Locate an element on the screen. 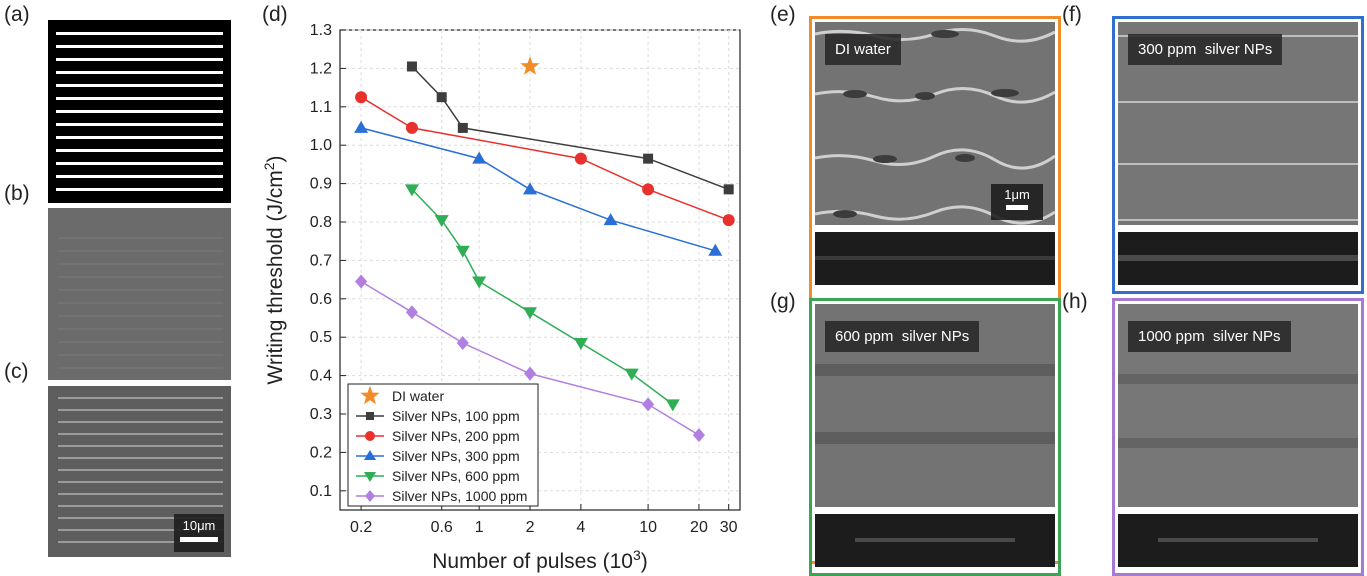 The image size is (1367, 576). marker-star is located at coordinates (530, 65).